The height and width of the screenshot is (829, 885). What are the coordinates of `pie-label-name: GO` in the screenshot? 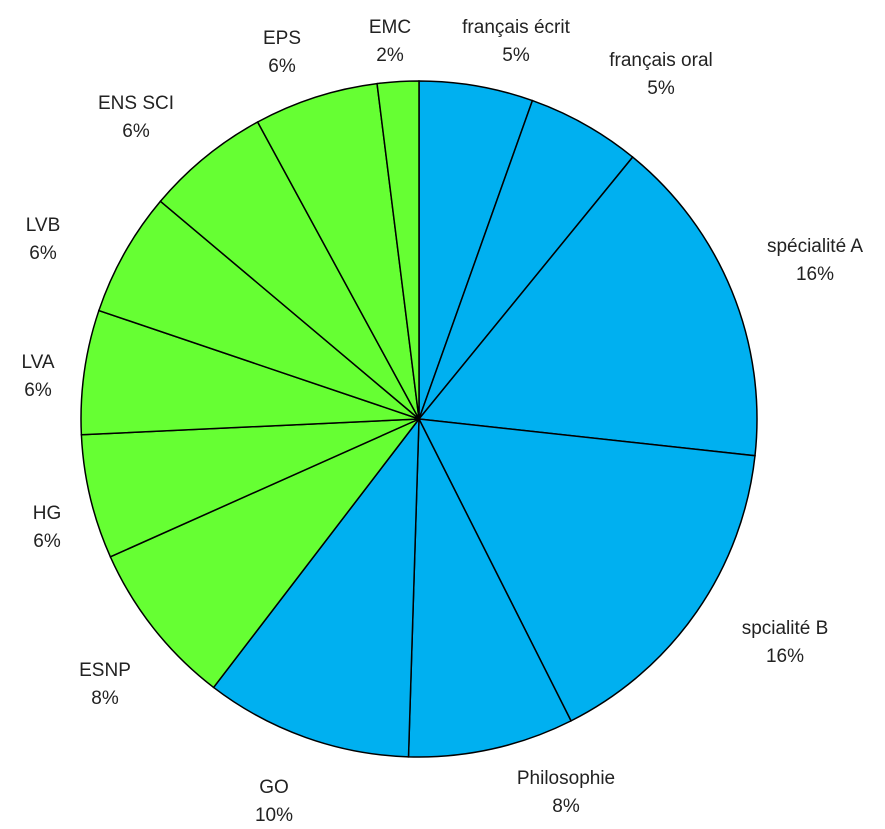 It's located at (274, 787).